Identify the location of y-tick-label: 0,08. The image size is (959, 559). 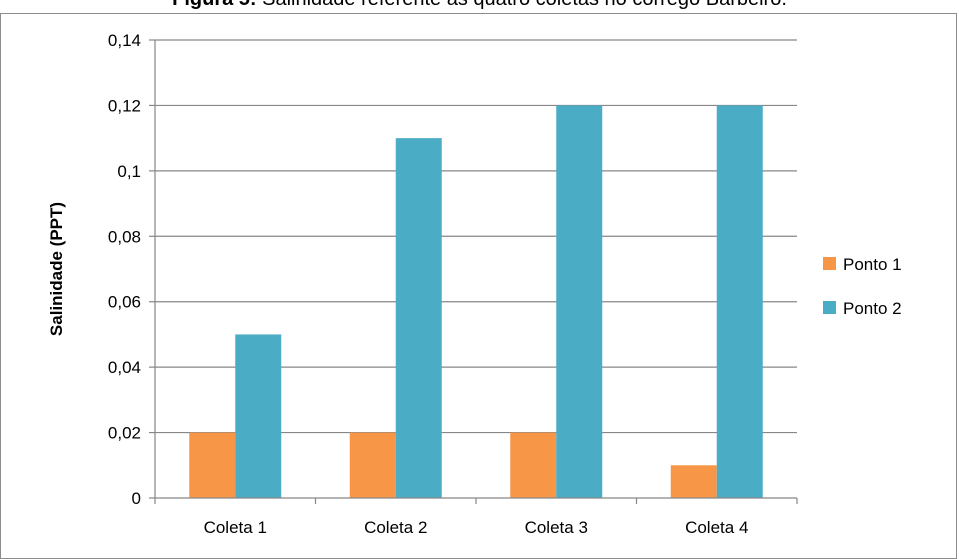
(124, 236).